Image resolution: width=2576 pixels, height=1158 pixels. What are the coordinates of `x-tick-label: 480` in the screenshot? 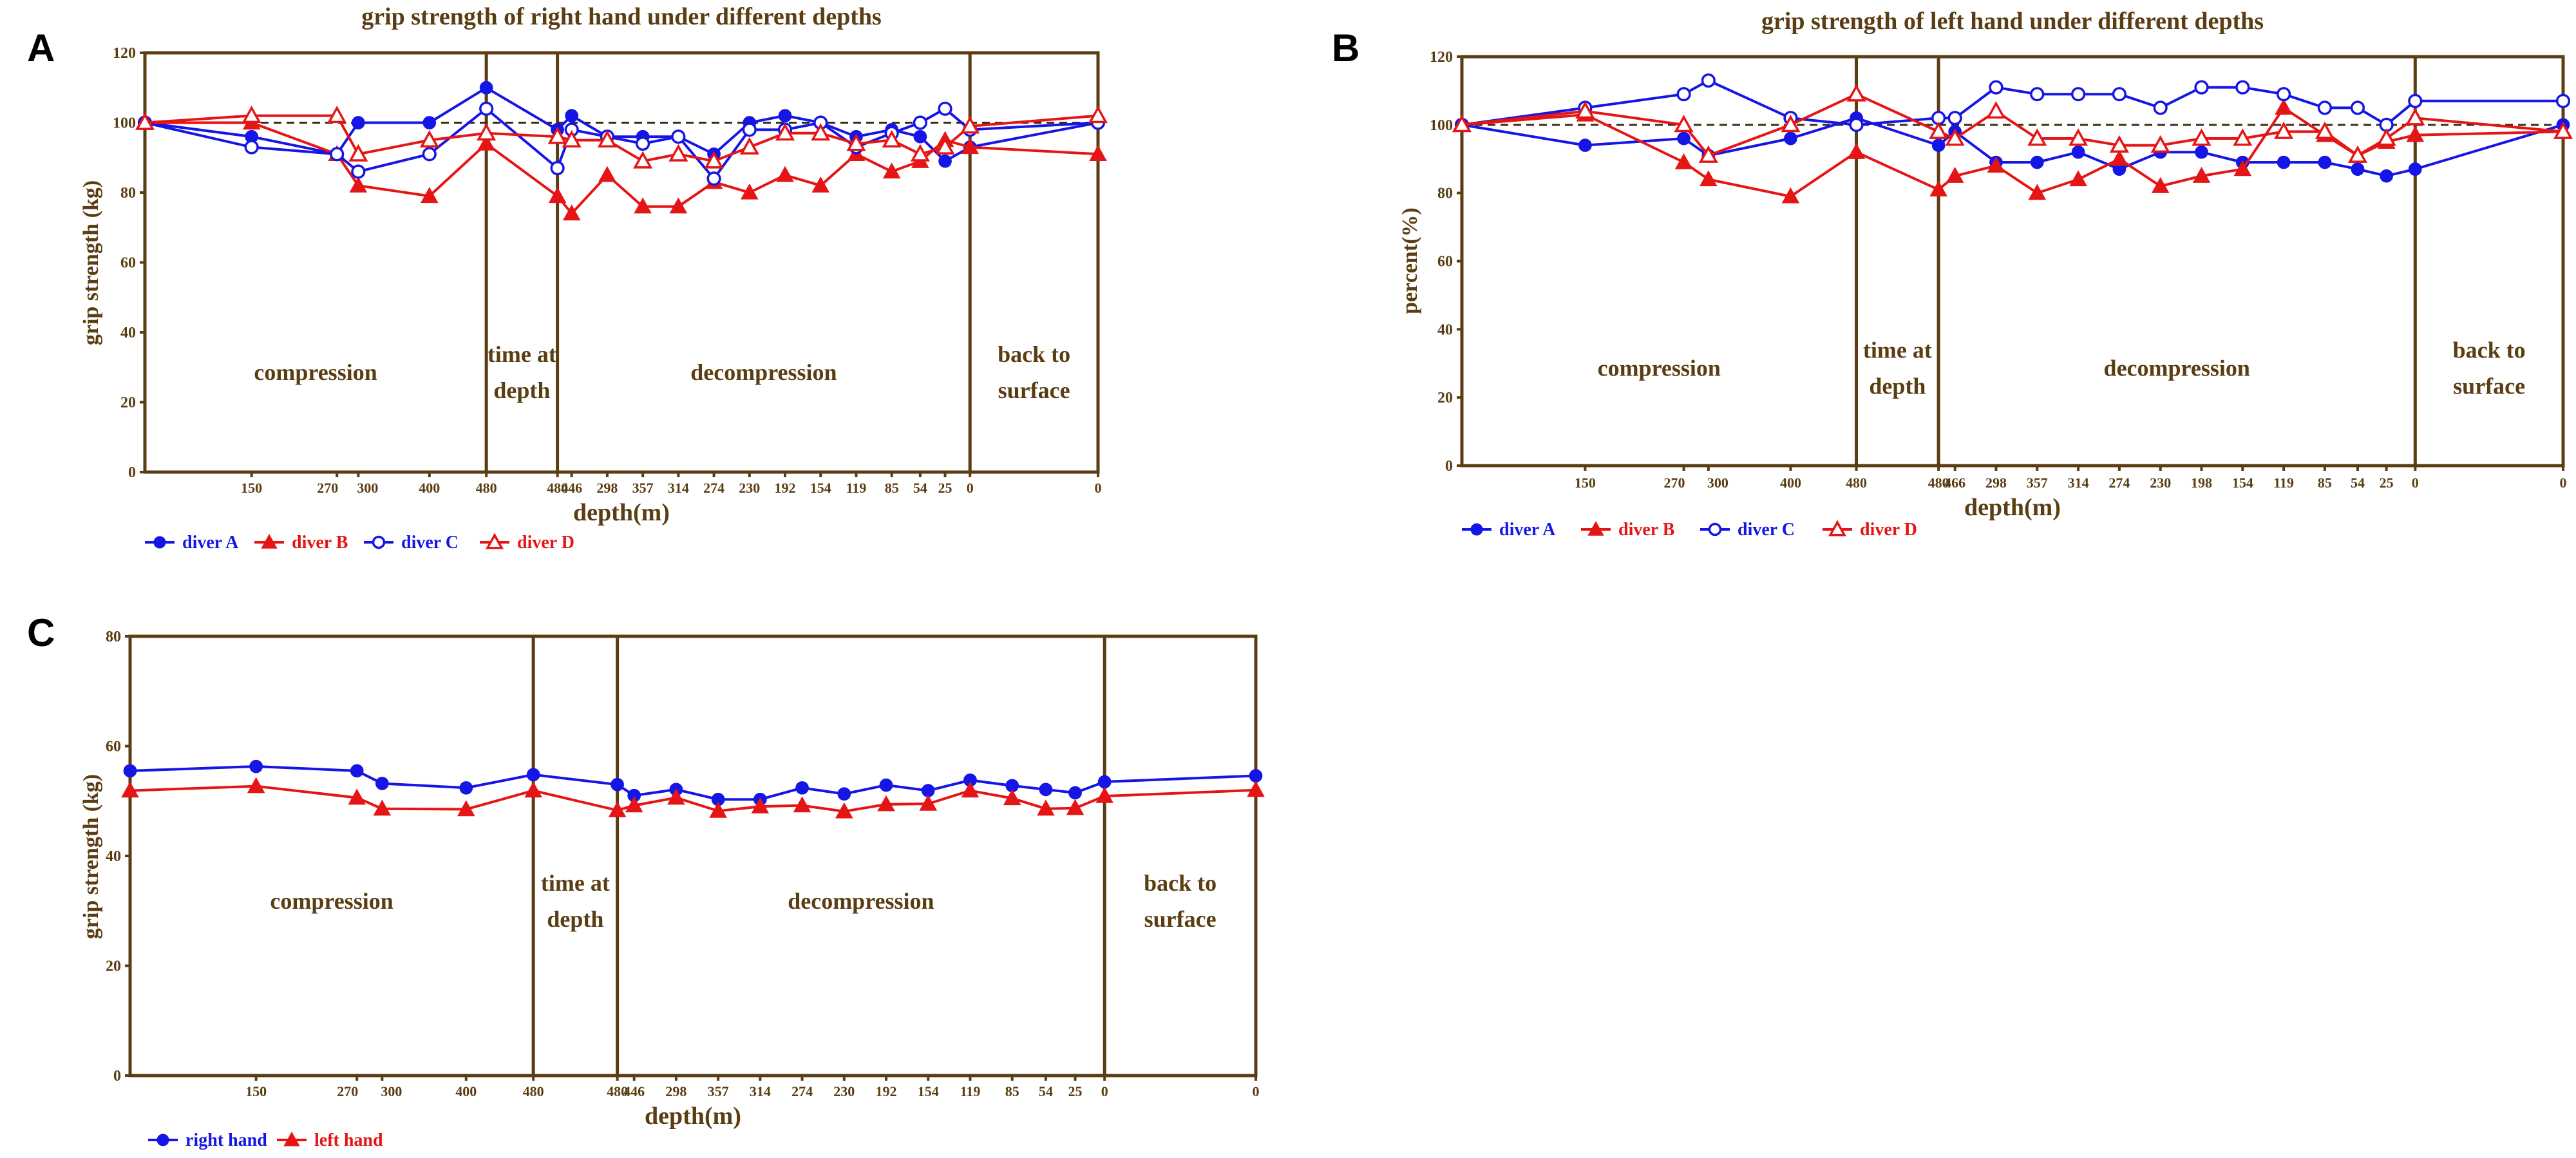 It's located at (486, 488).